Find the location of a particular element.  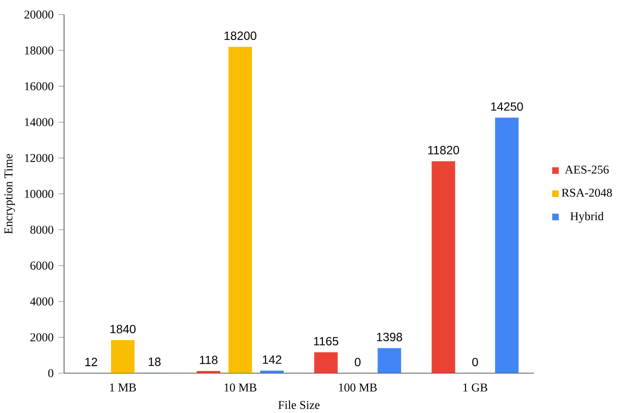

y-tick-label: 14000 is located at coordinates (39, 122).